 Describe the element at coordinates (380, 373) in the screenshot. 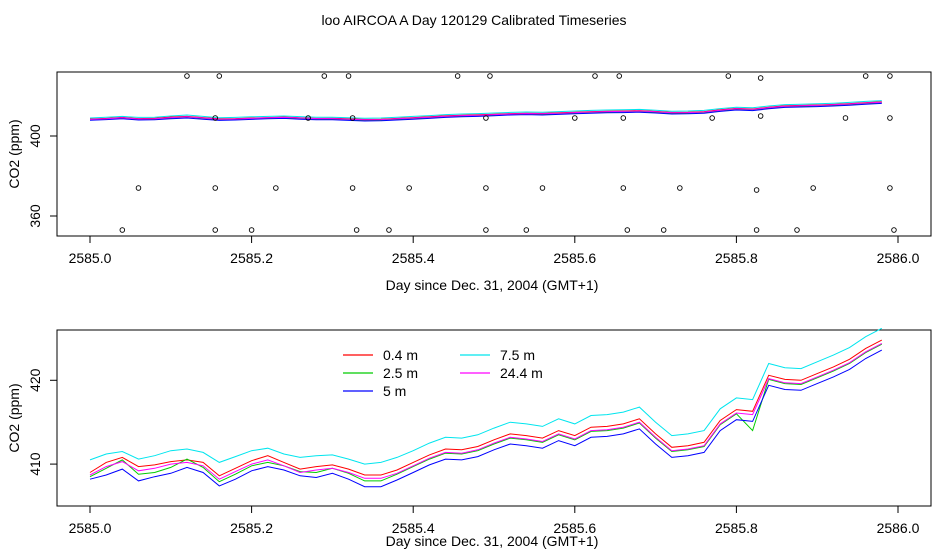

I see `legend-item: 2.5 m` at that location.